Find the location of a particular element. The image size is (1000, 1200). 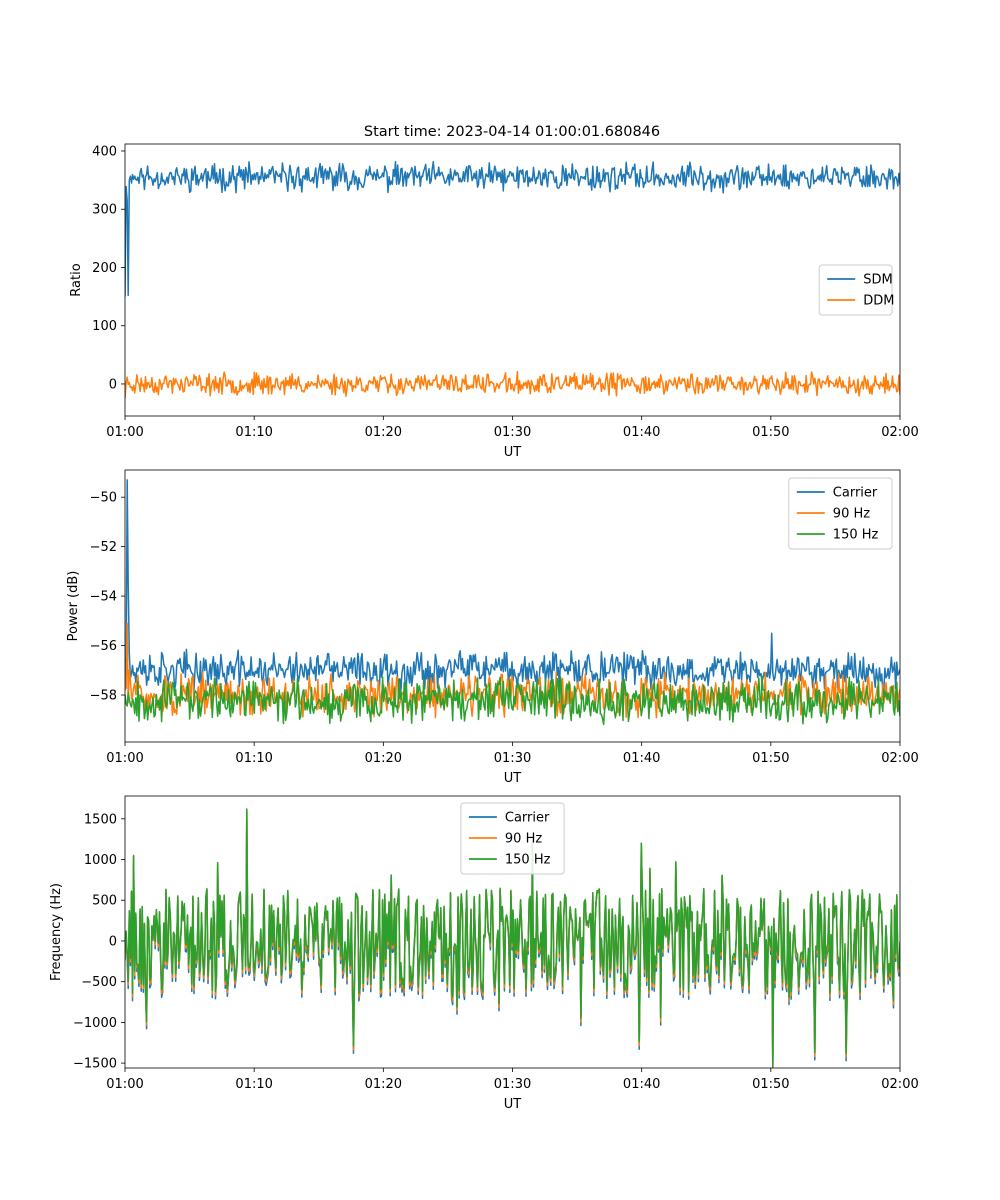

y-tick-label: 1500 is located at coordinates (100, 819).